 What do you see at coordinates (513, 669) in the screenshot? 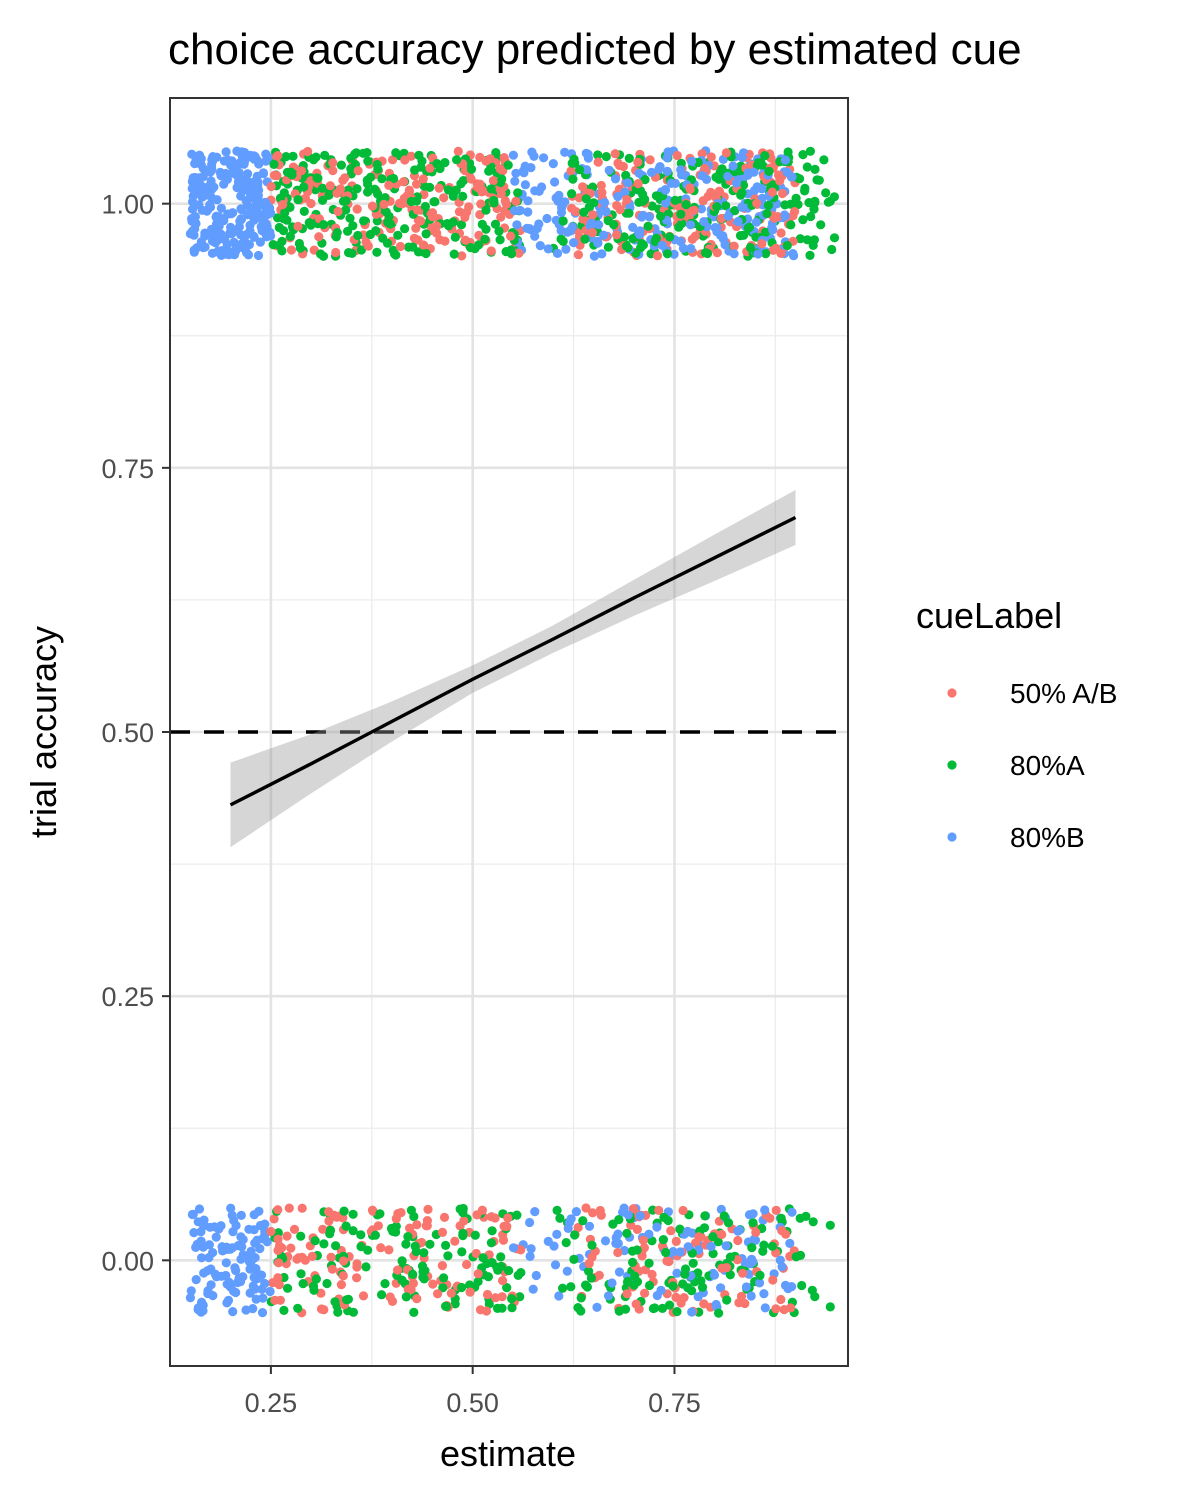
I see `confidence-band` at bounding box center [513, 669].